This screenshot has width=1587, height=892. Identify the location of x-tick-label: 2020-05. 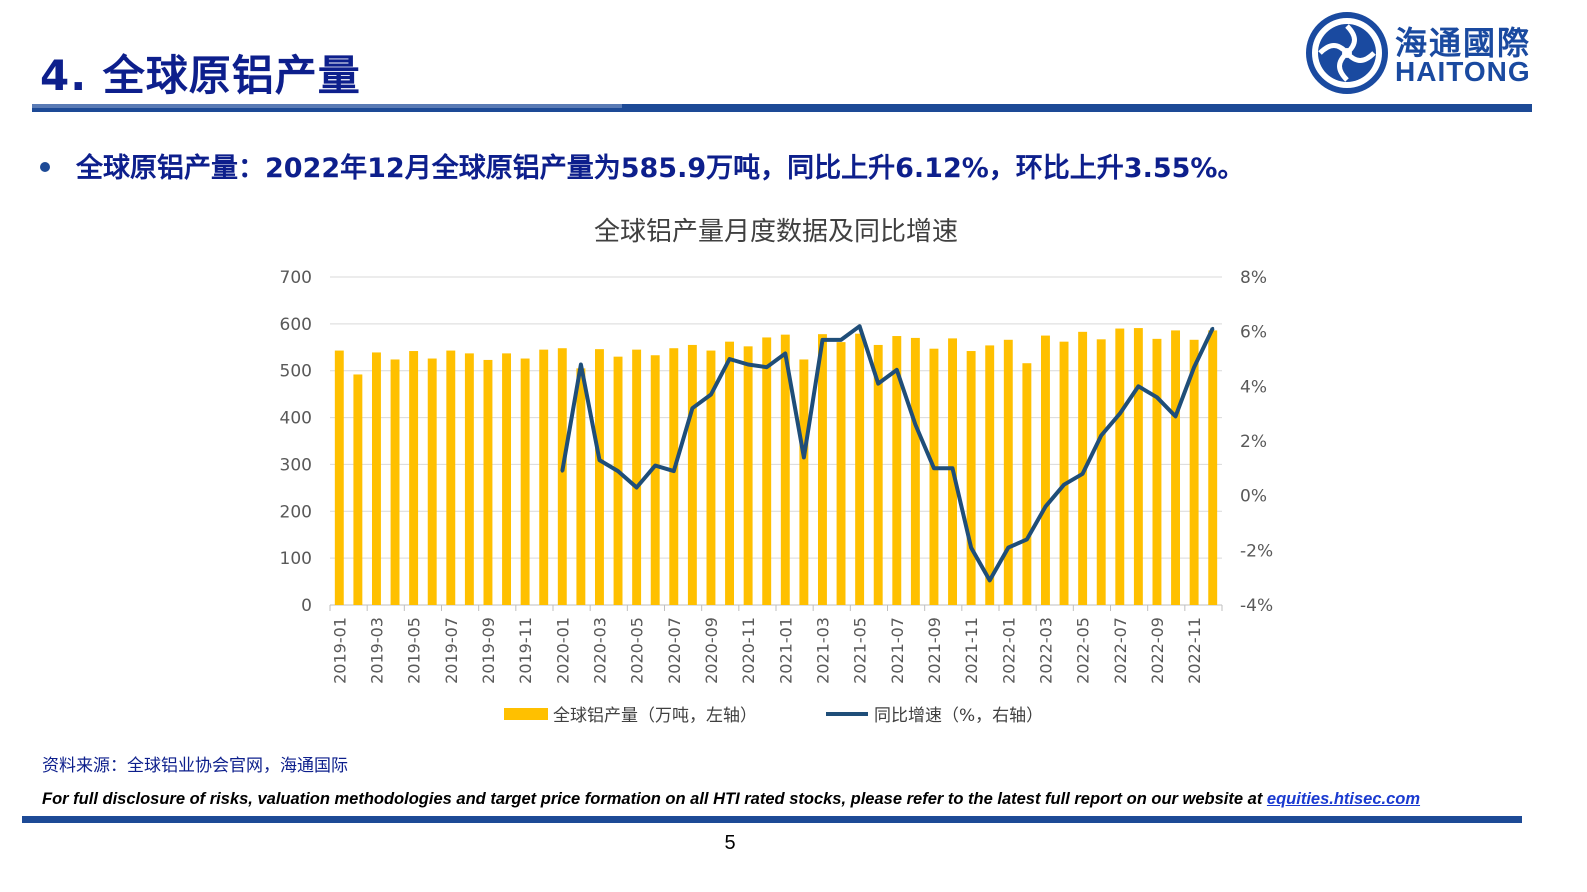
(637, 650).